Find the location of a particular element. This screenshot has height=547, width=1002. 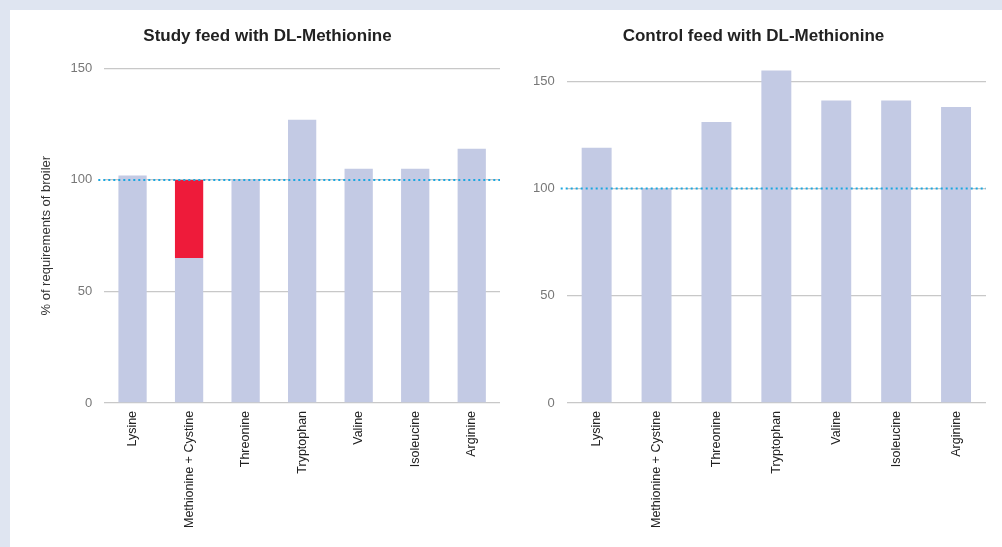

chart-title: Study feed with DL-Methionine is located at coordinates (267, 35).